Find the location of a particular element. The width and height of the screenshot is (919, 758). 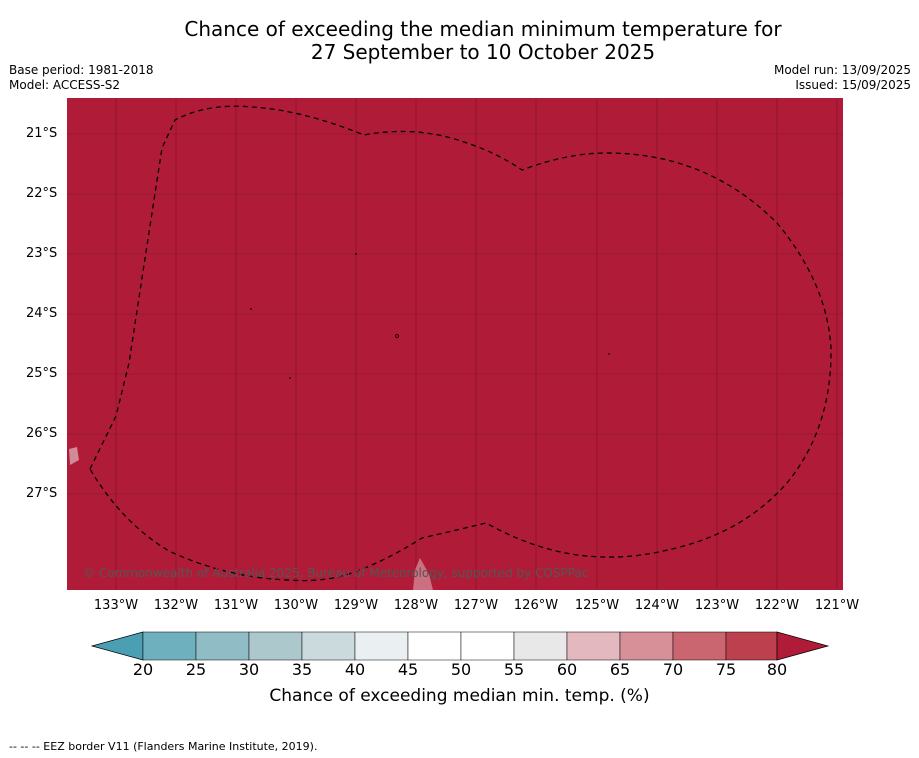

lat-label: 21°S is located at coordinates (42, 133).